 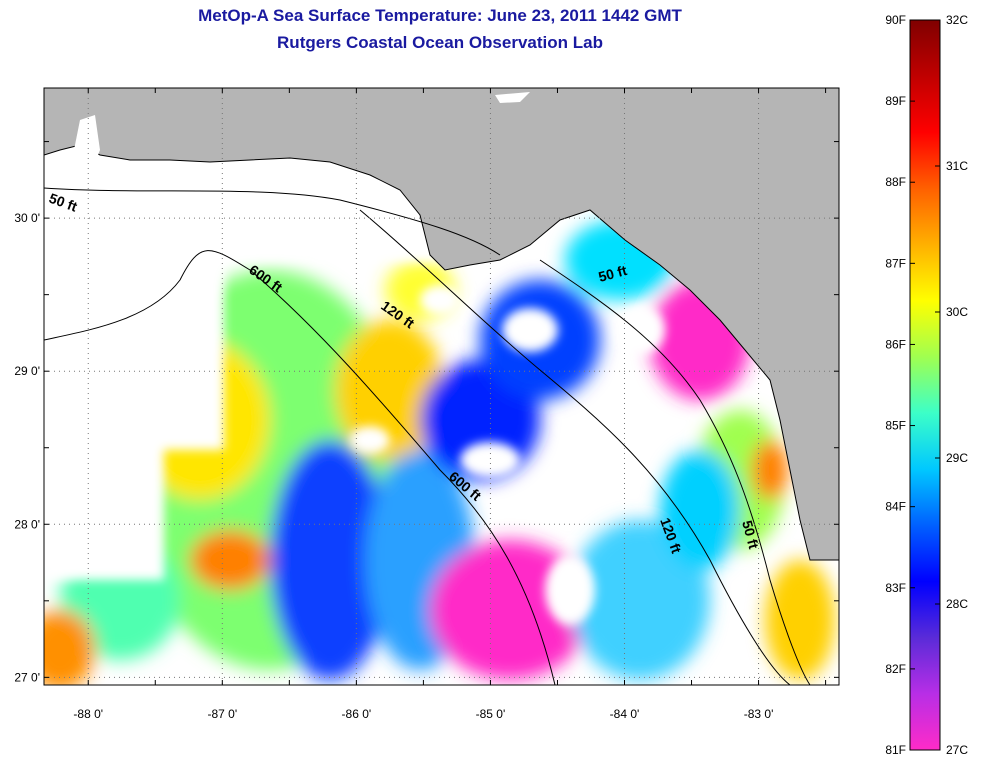 What do you see at coordinates (957, 312) in the screenshot?
I see `colorbar-celsius-label: 30C` at bounding box center [957, 312].